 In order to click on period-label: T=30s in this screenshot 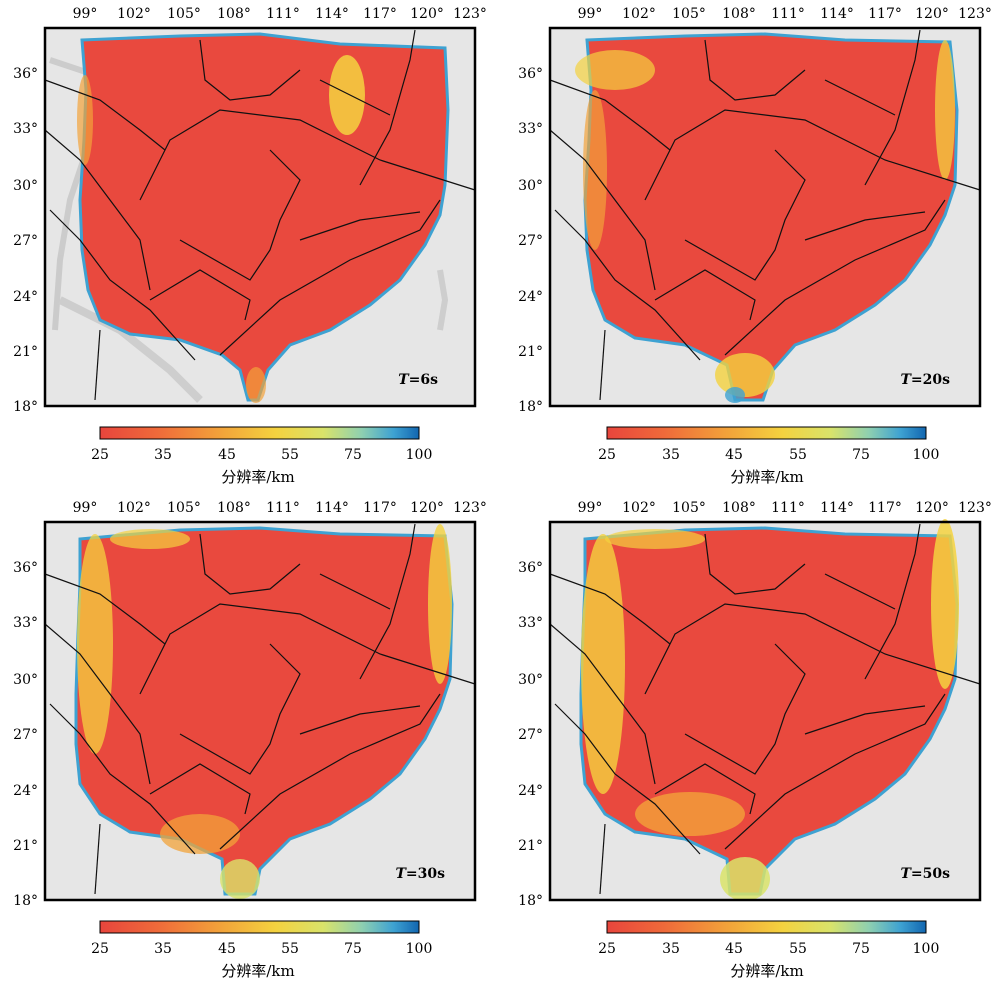, I will do `click(420, 874)`.